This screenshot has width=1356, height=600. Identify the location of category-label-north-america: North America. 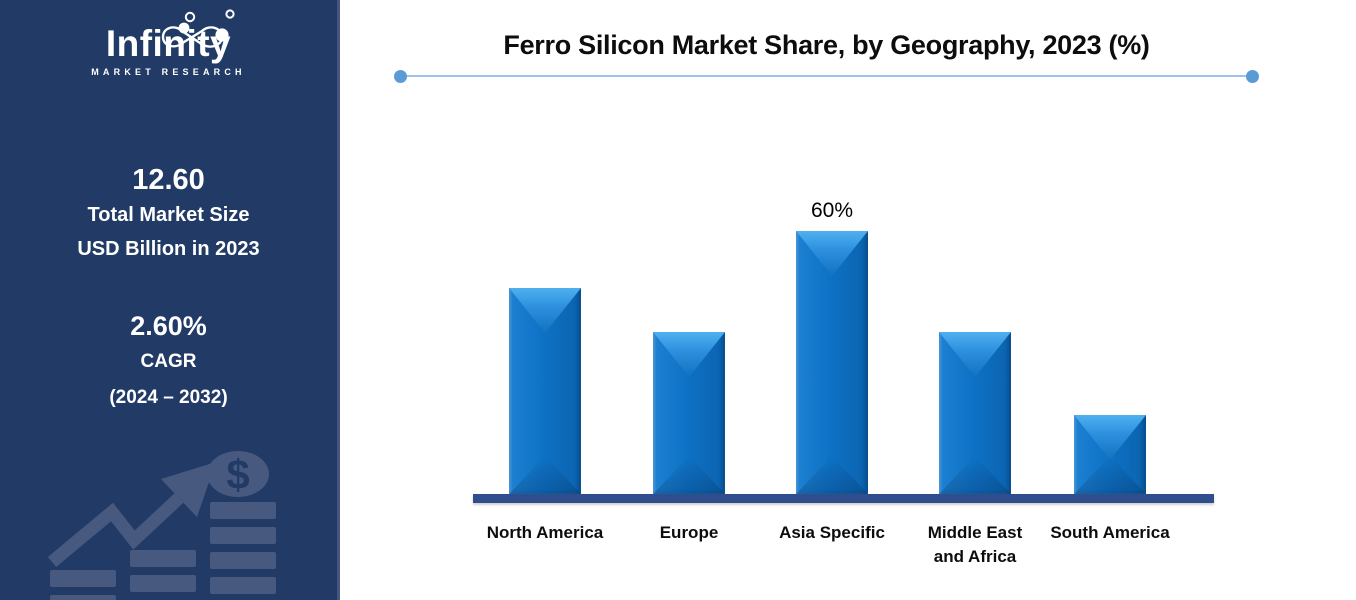
(545, 532).